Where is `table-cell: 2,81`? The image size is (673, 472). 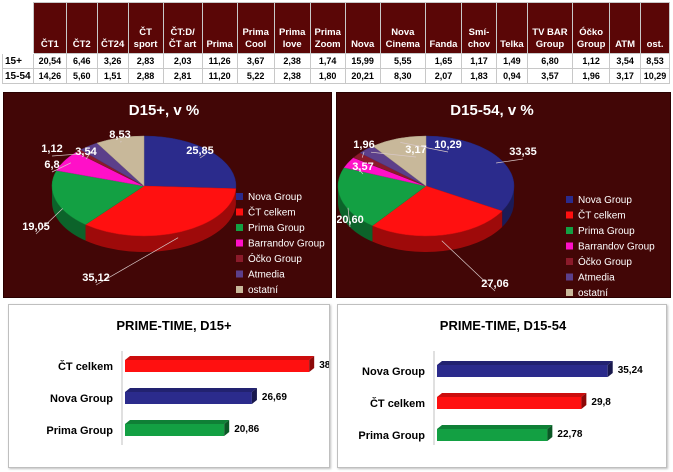
table-cell: 2,81 is located at coordinates (182, 76).